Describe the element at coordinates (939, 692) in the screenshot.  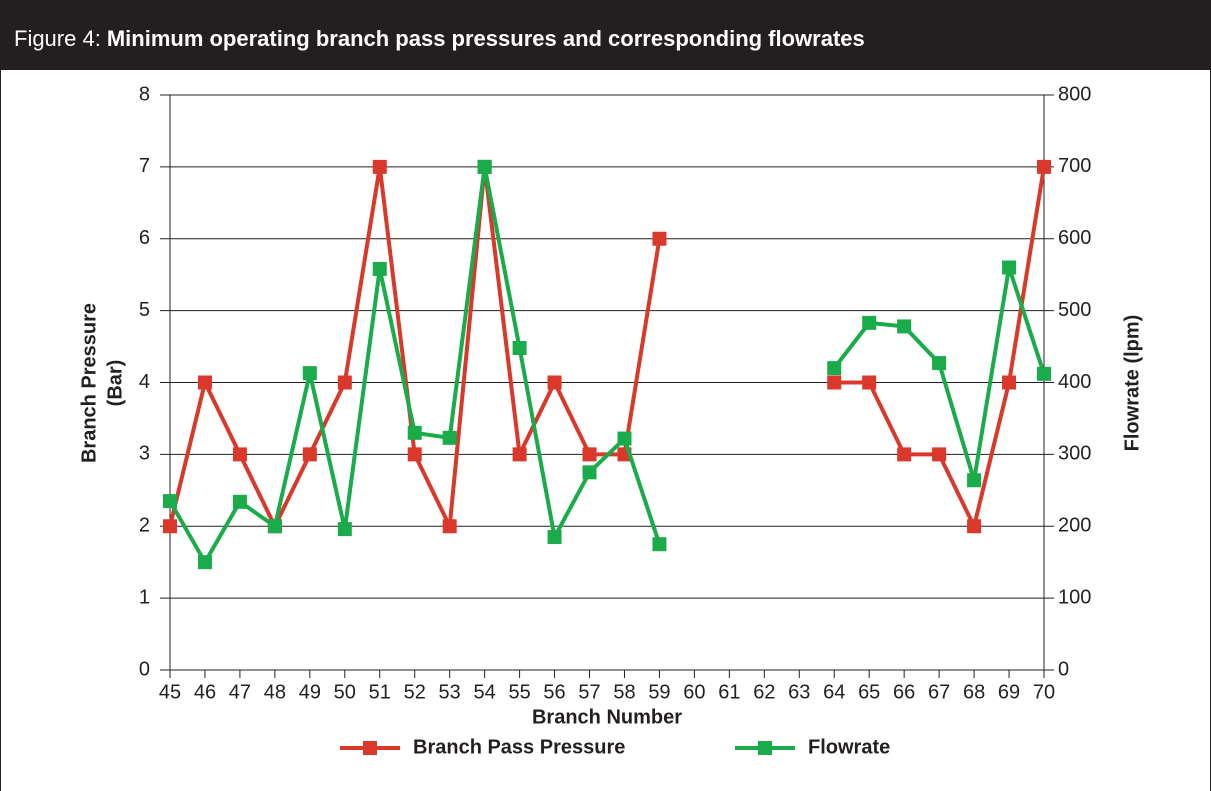
I see `x-tick-label: 67` at that location.